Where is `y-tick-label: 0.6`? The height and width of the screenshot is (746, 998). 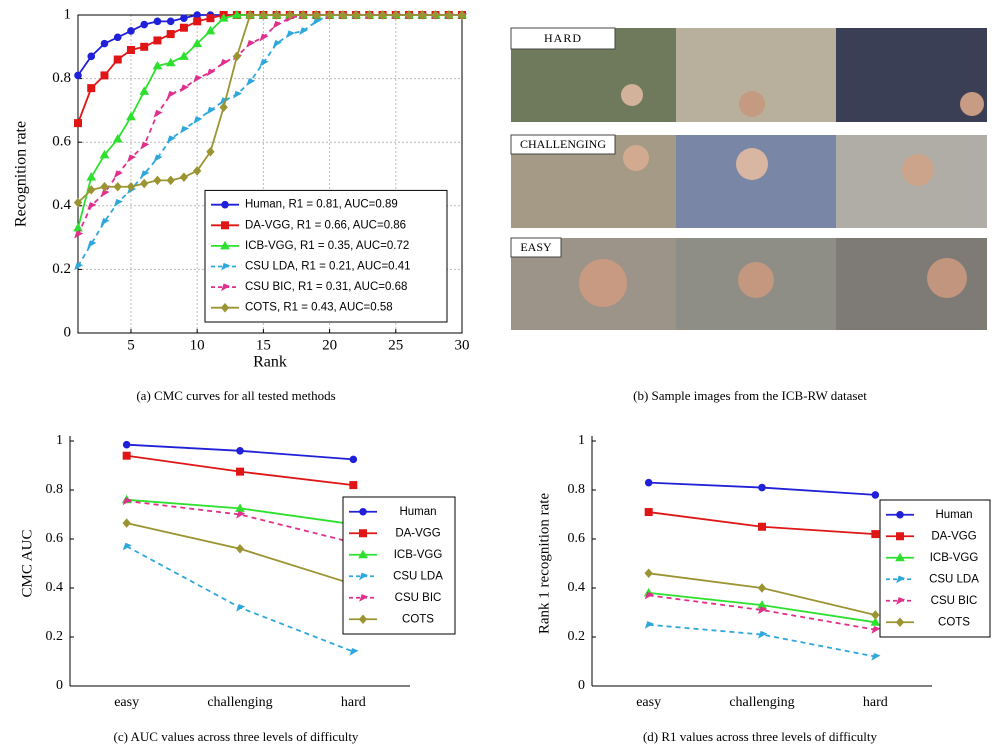 y-tick-label: 0.6 is located at coordinates (61, 142).